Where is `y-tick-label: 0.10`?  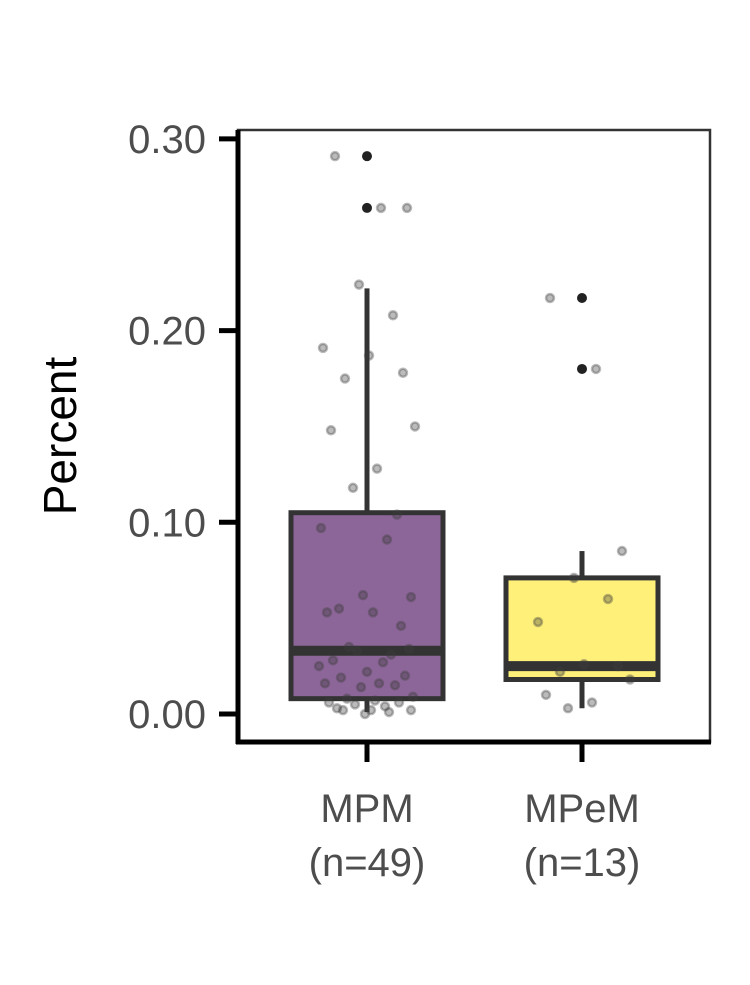 y-tick-label: 0.10 is located at coordinates (167, 523).